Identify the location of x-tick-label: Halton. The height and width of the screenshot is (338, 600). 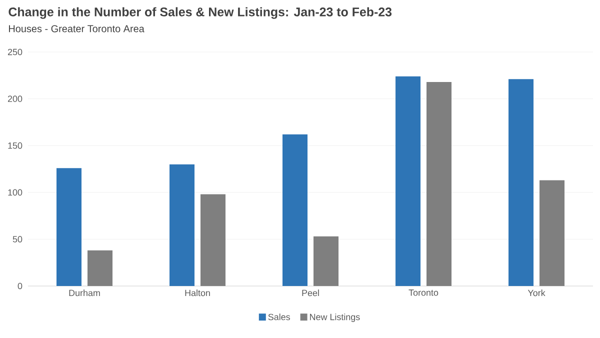
(197, 293).